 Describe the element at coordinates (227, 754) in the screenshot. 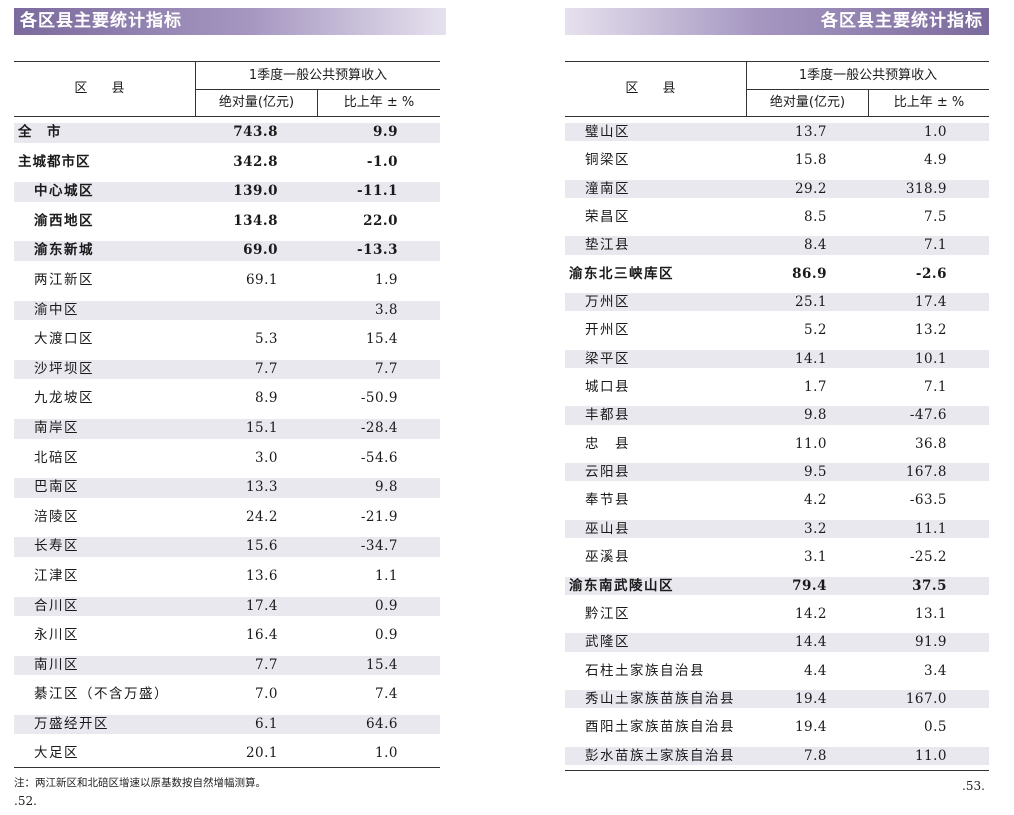

I see `table-row: 大足区 20.1 1.0` at that location.